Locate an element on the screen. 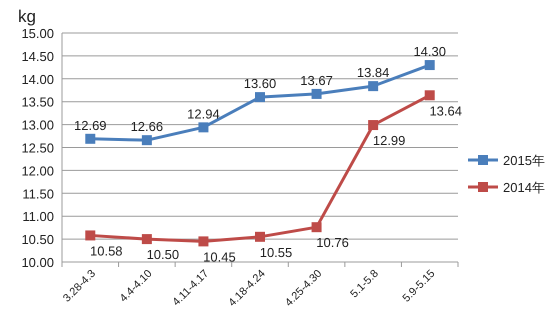  data-label: 13.67 is located at coordinates (316, 80).